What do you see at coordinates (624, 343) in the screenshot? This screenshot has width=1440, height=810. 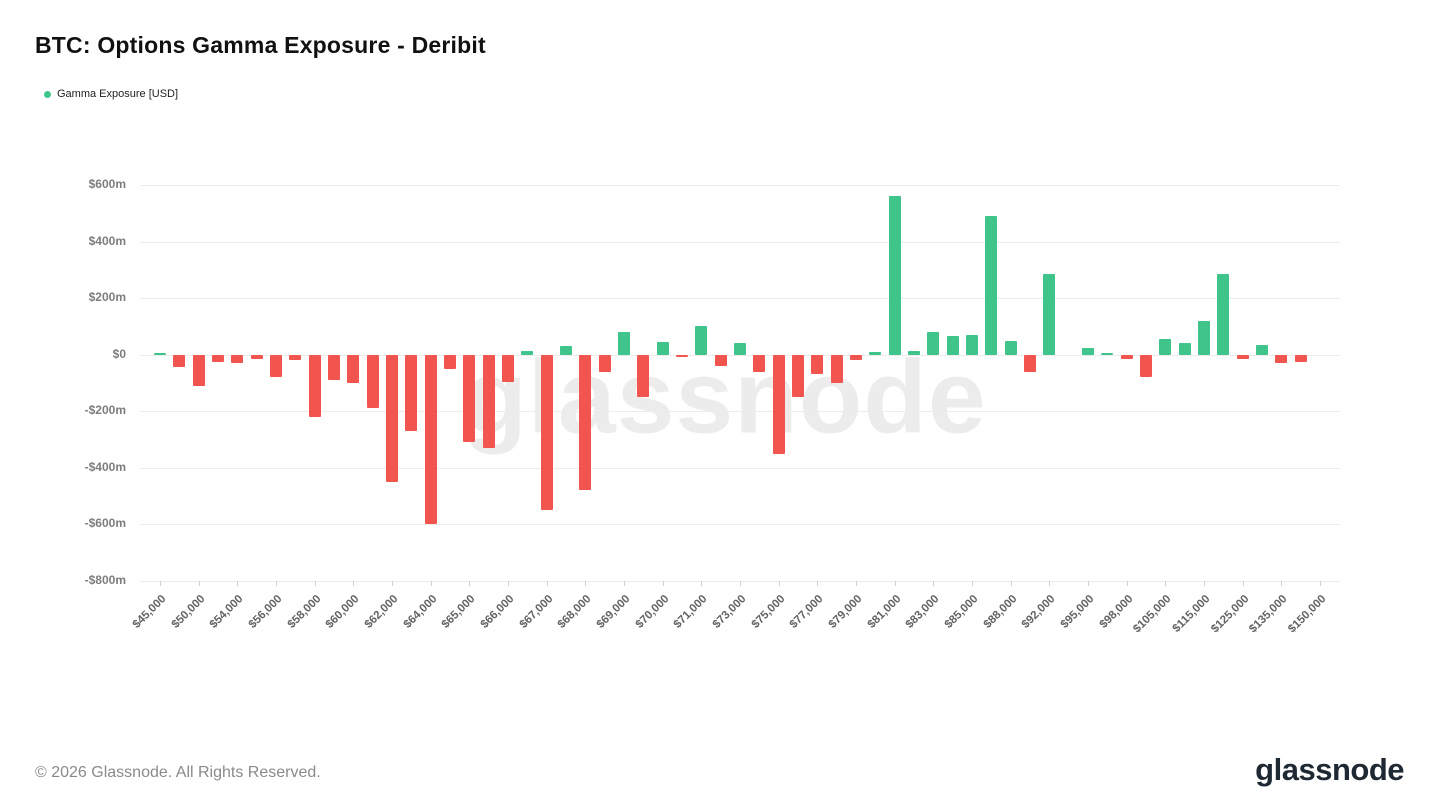 I see `bar-$69,000` at bounding box center [624, 343].